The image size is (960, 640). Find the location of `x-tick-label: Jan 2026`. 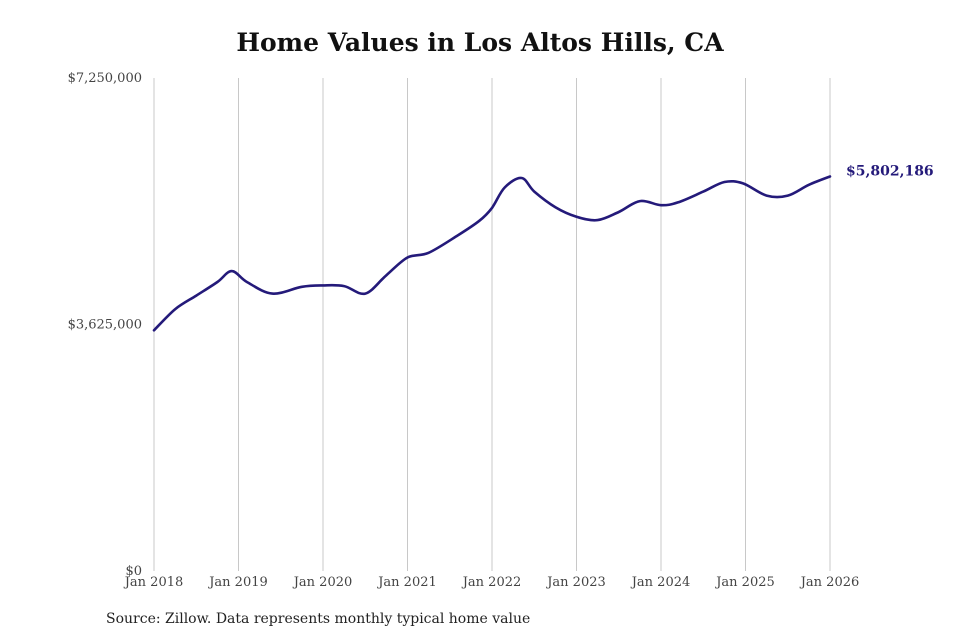

x-tick-label: Jan 2026 is located at coordinates (829, 582).